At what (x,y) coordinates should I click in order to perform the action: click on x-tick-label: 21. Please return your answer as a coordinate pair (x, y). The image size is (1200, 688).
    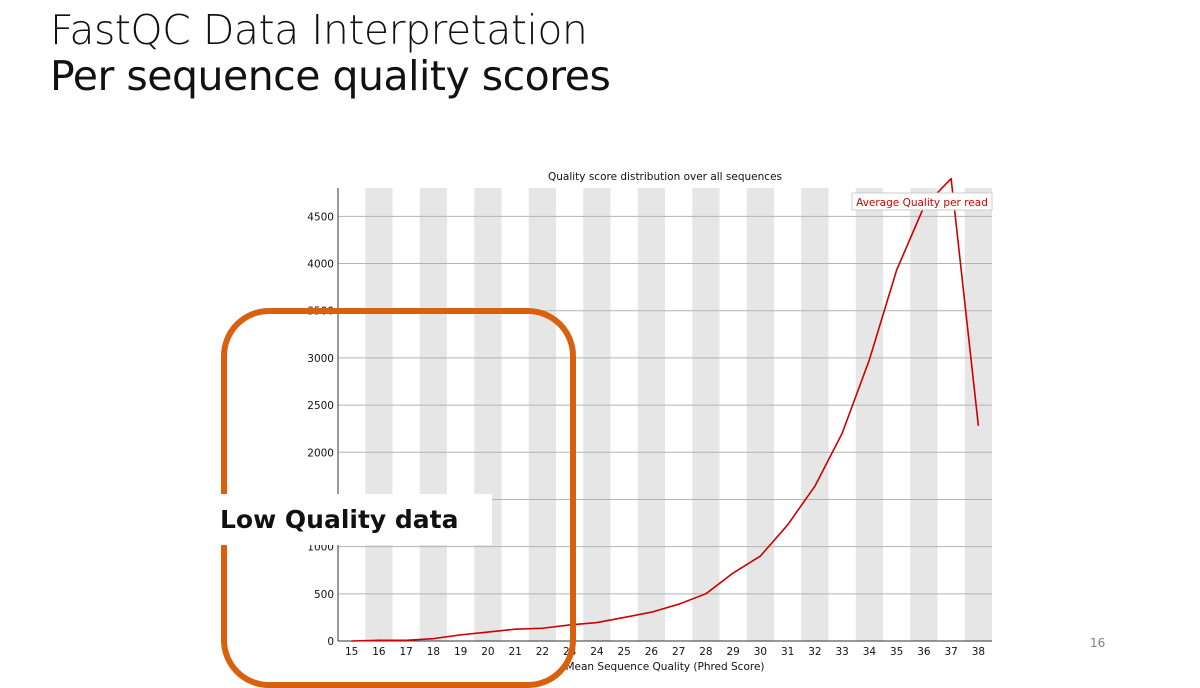
    Looking at the image, I should click on (514, 652).